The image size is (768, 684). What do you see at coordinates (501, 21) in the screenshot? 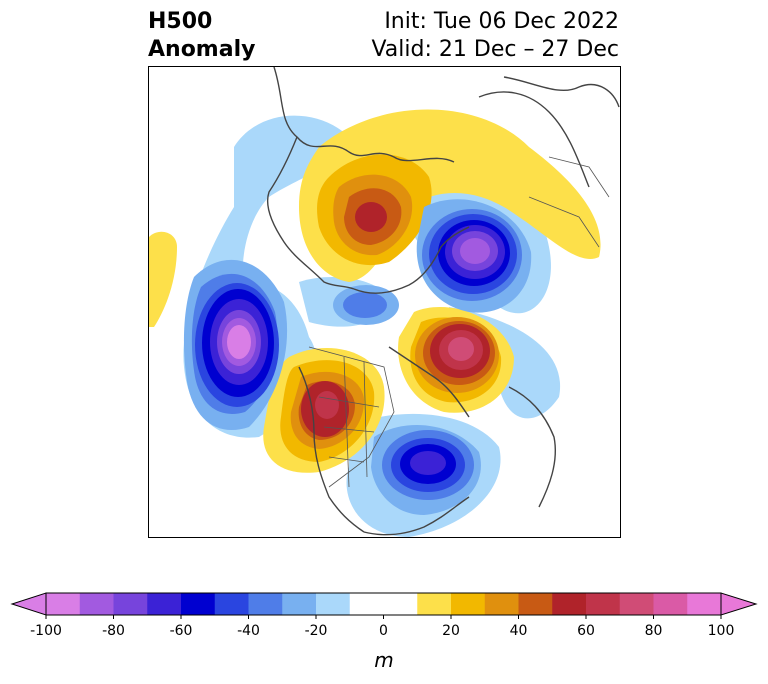
I see `init-date: Init: Tue 06 Dec 2022` at bounding box center [501, 21].